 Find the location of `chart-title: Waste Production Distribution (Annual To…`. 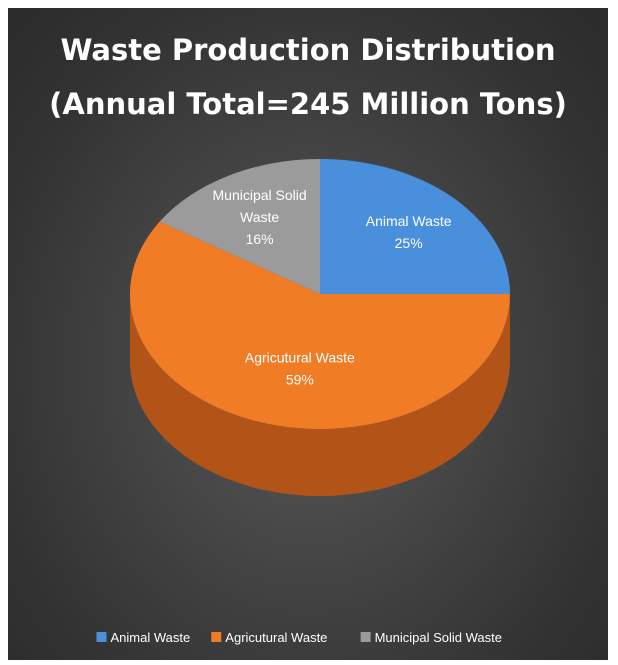

chart-title: Waste Production Distribution (Annual To… is located at coordinates (308, 77).